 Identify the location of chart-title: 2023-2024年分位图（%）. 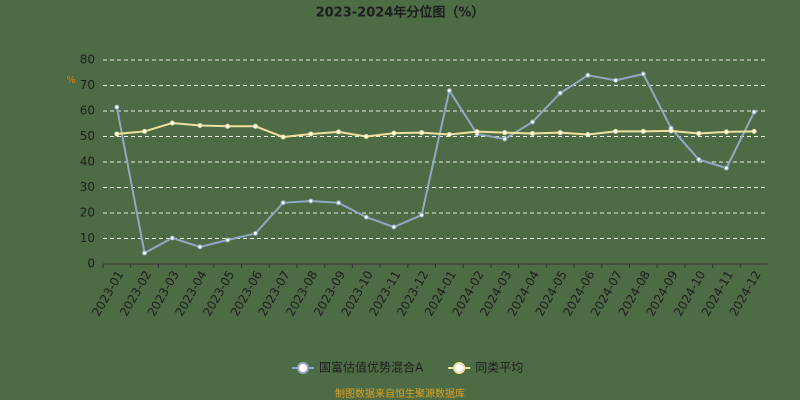
(400, 13).